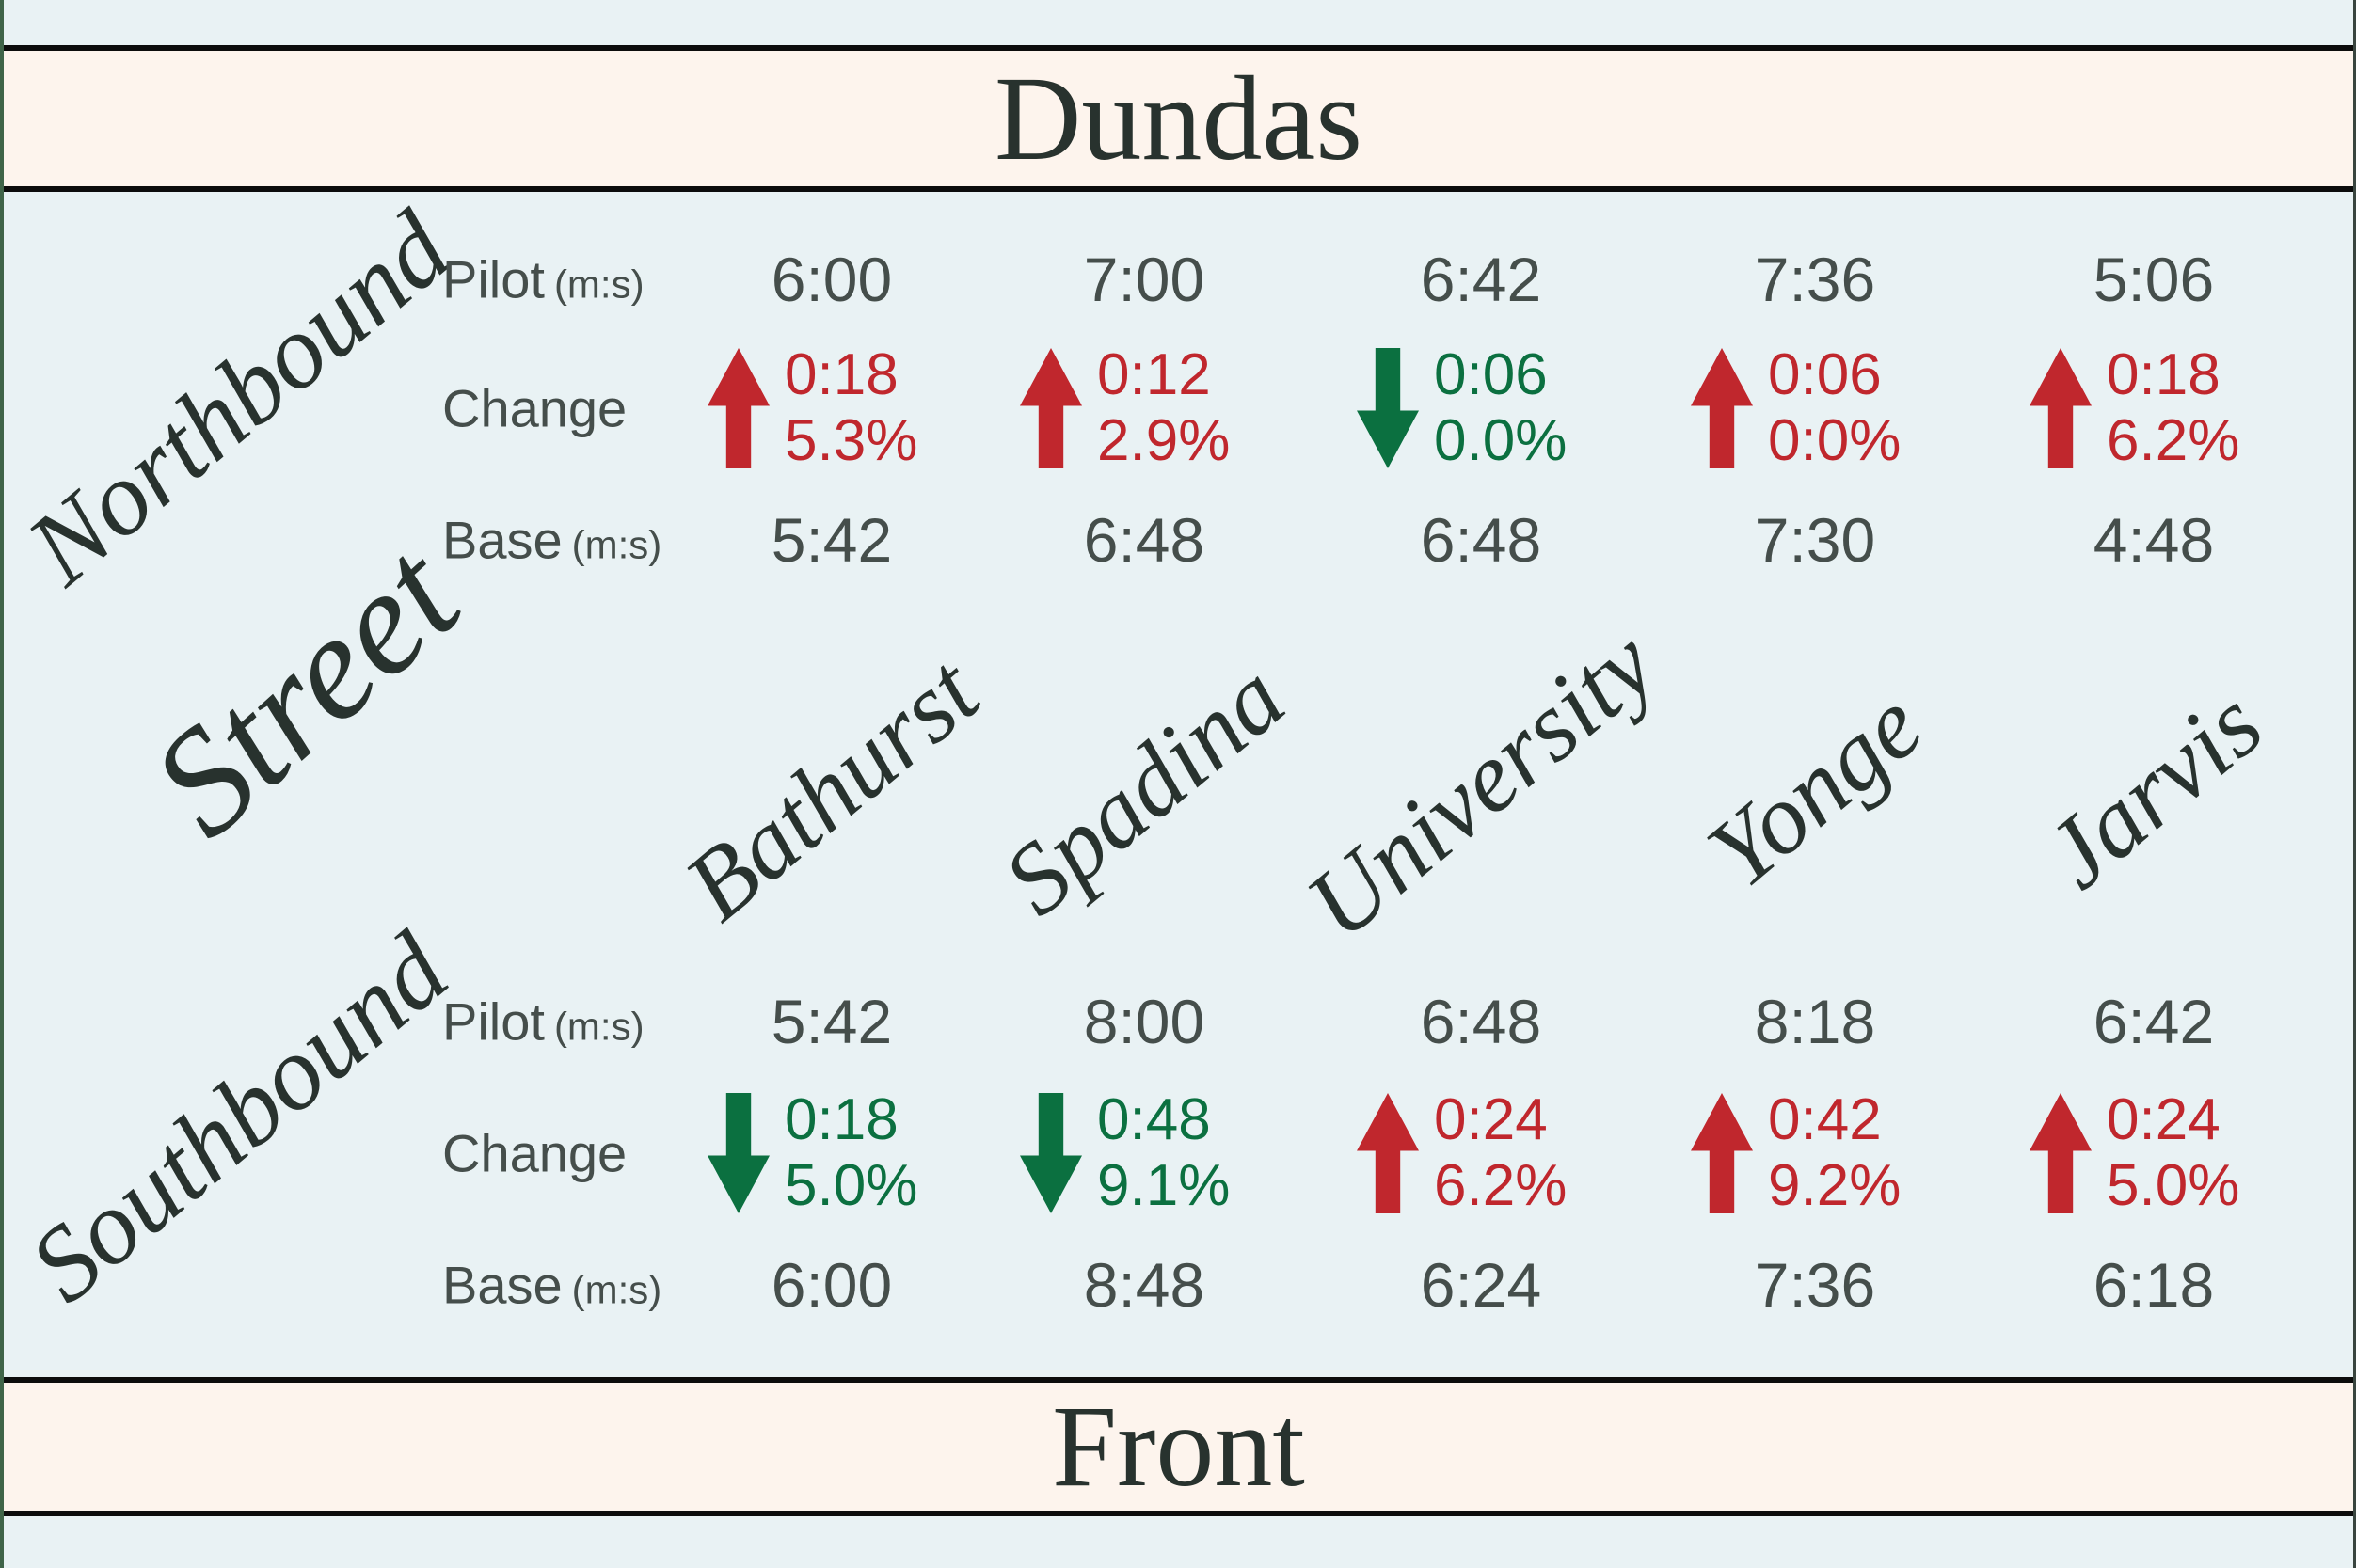  I want to click on sb-base-row-label: Base (m:s), so click(551, 1285).